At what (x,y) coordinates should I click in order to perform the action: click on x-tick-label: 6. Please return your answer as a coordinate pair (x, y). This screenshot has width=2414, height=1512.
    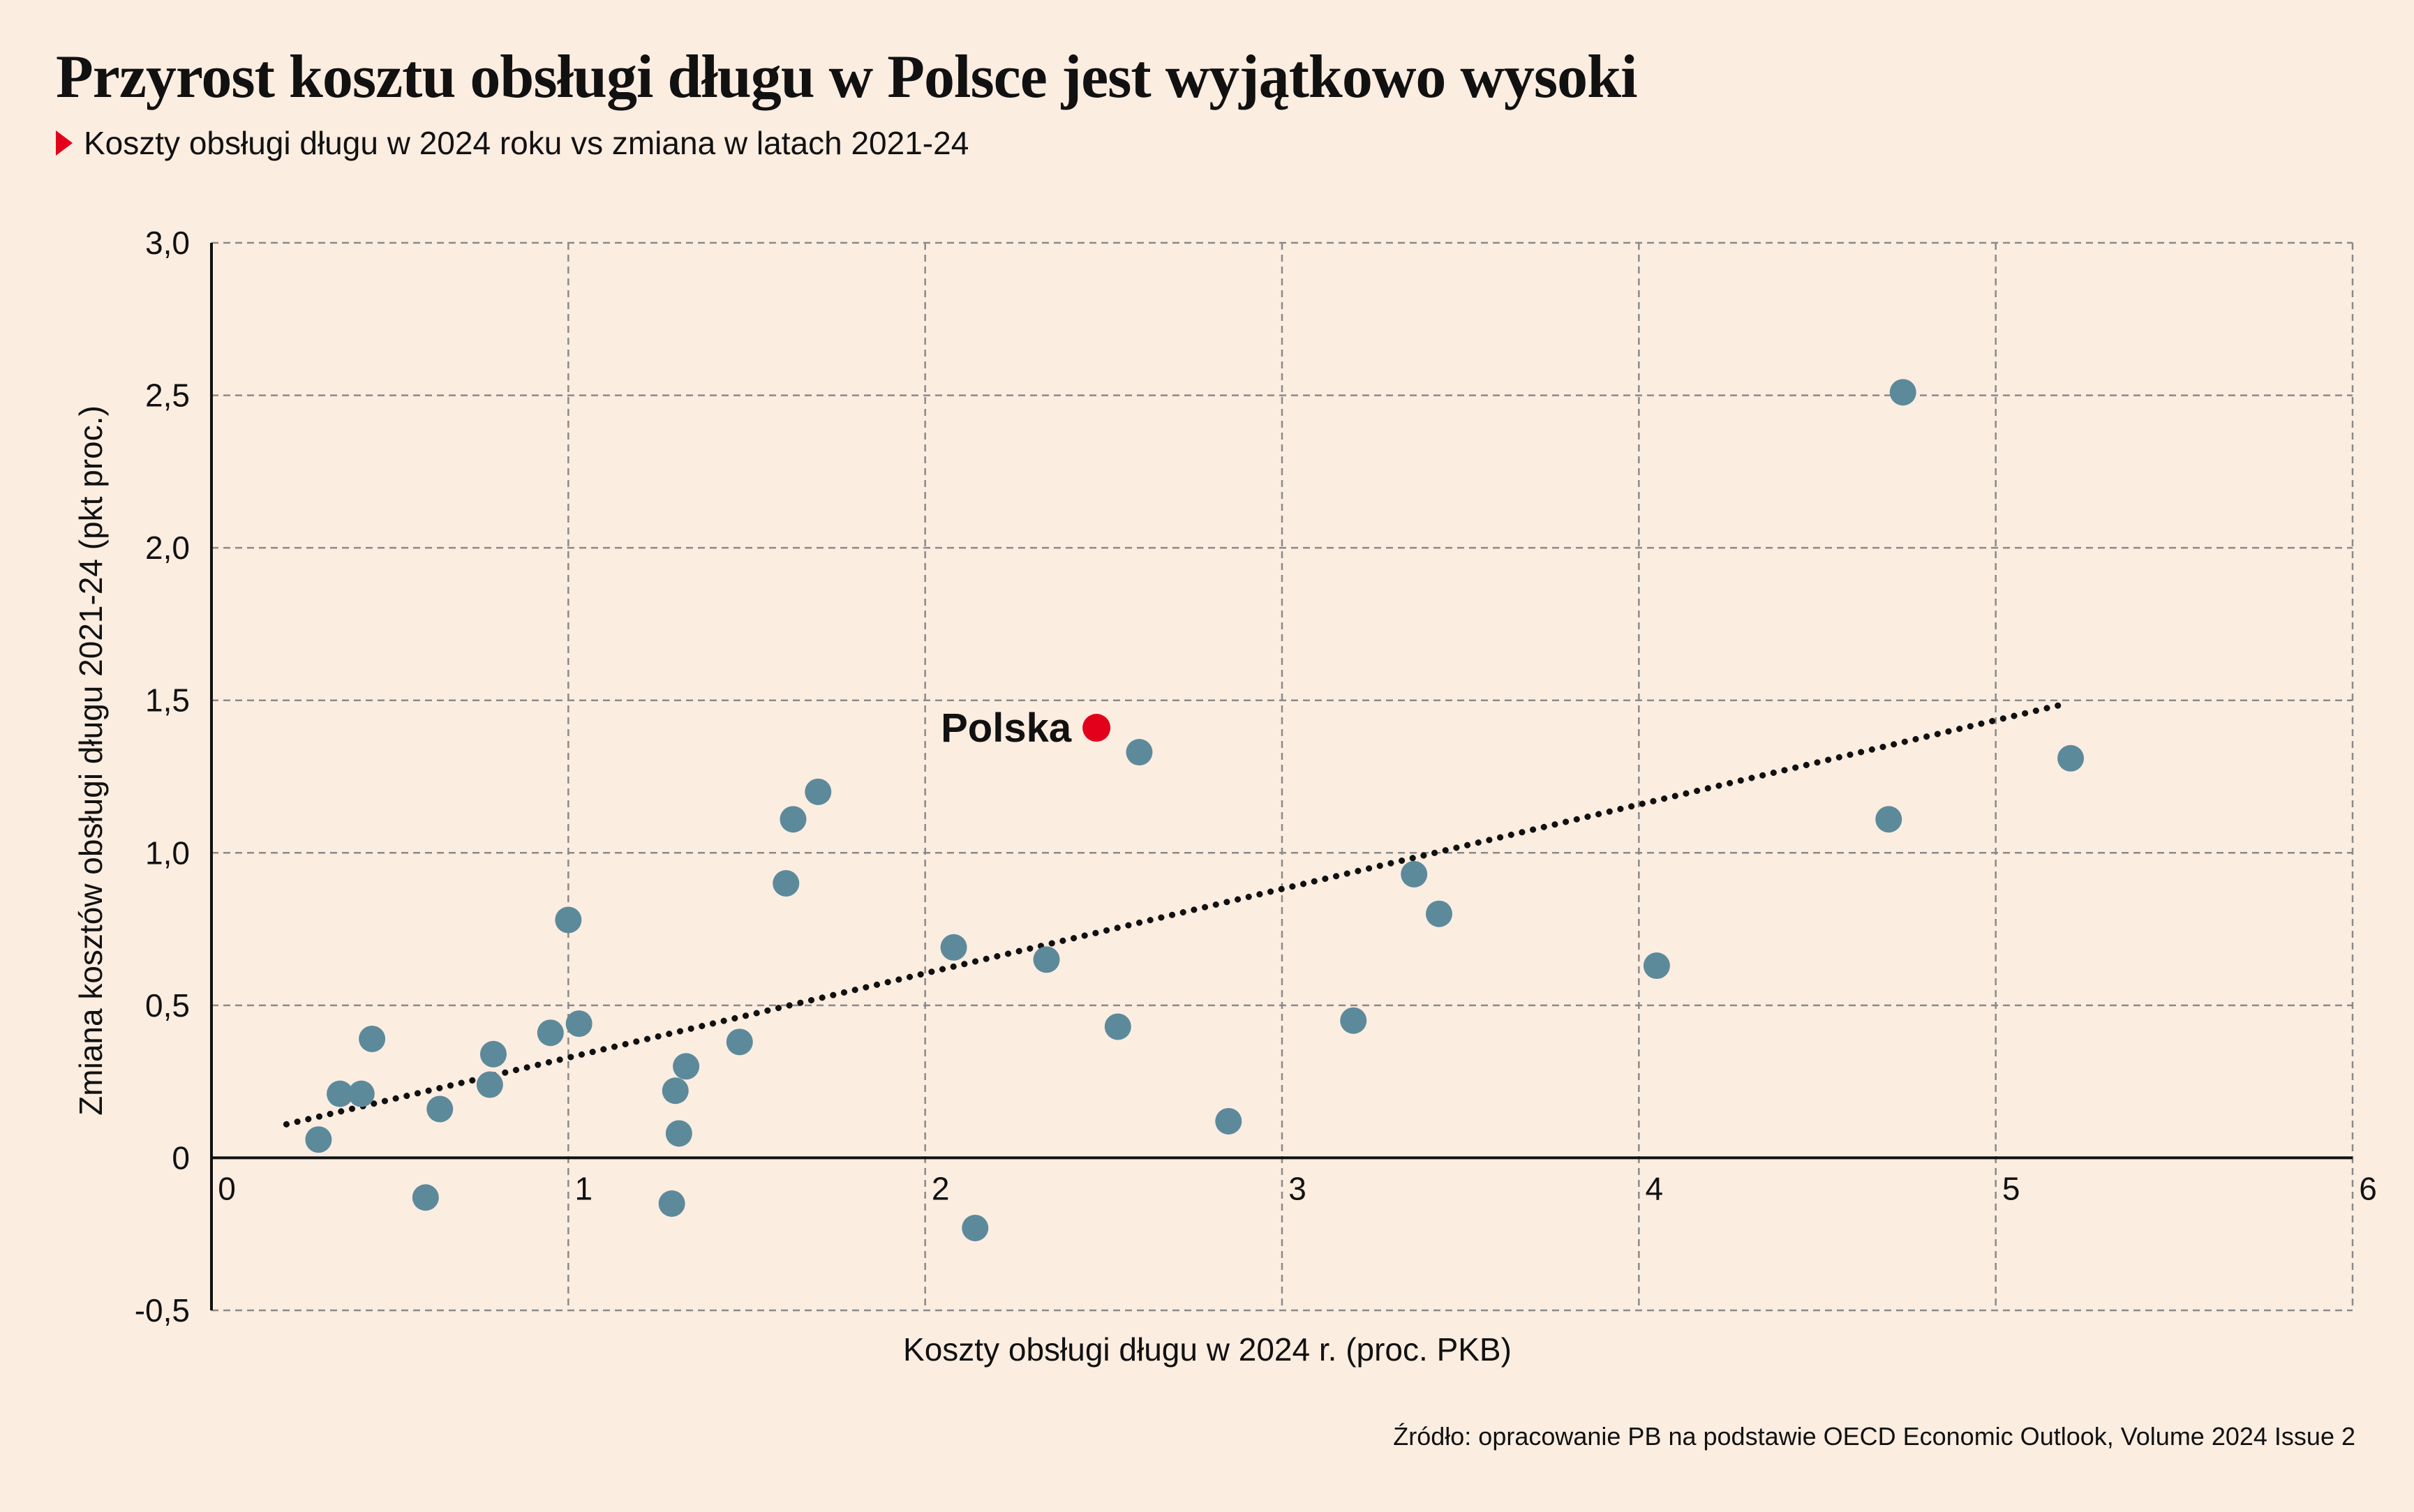
    Looking at the image, I should click on (2368, 1188).